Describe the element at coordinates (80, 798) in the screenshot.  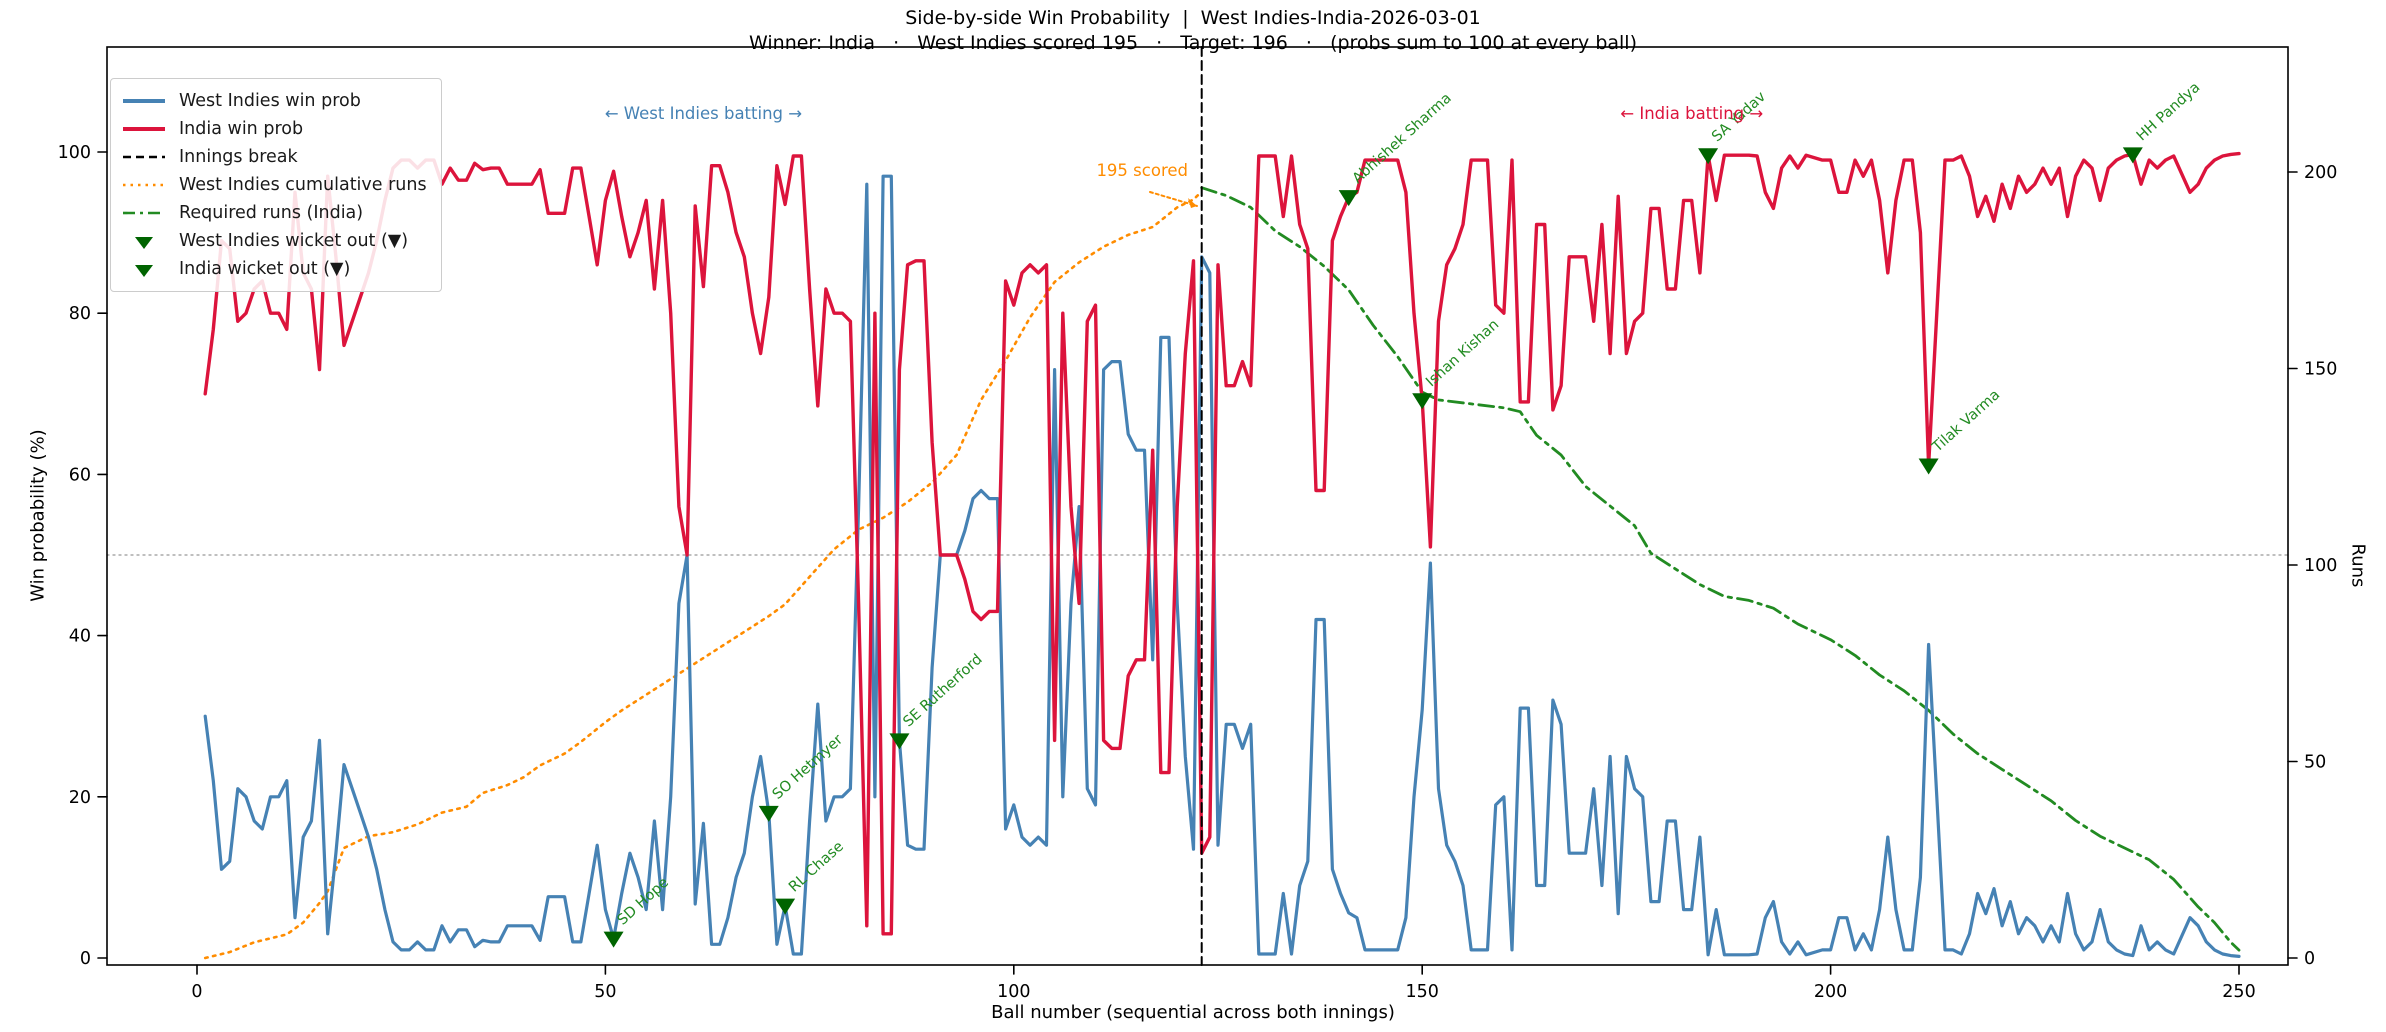
I see `y-left-tick-label: 20` at that location.